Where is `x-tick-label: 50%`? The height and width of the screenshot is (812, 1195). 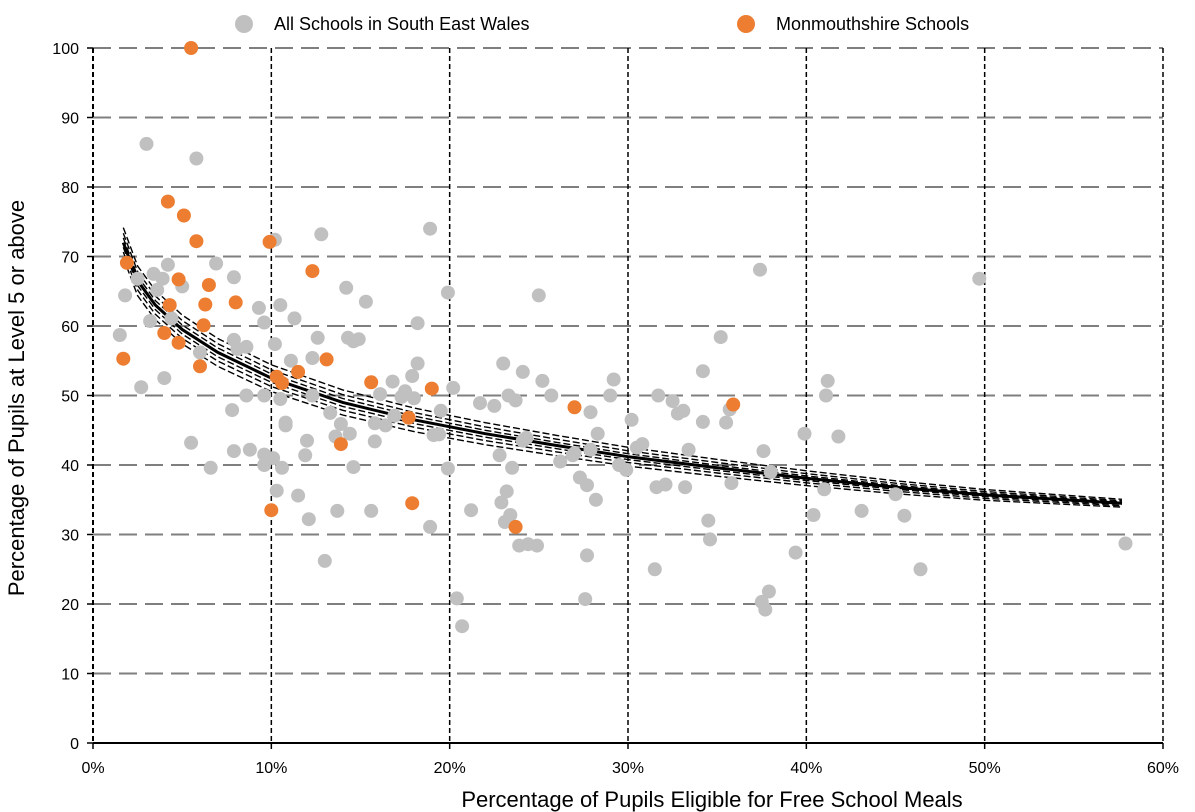 x-tick-label: 50% is located at coordinates (985, 768).